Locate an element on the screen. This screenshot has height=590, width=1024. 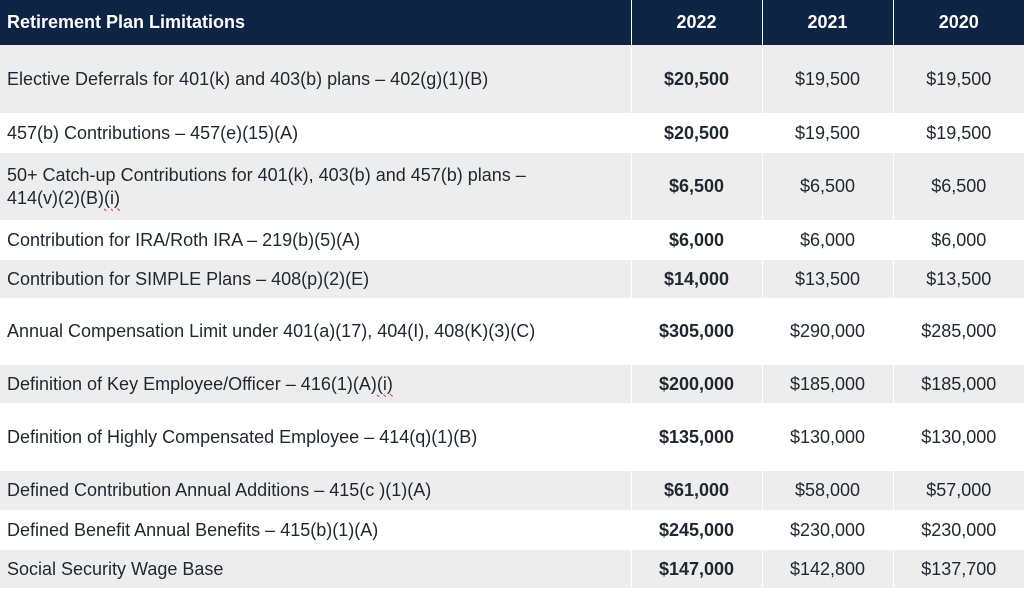
value-2022: $61,000 is located at coordinates (696, 490).